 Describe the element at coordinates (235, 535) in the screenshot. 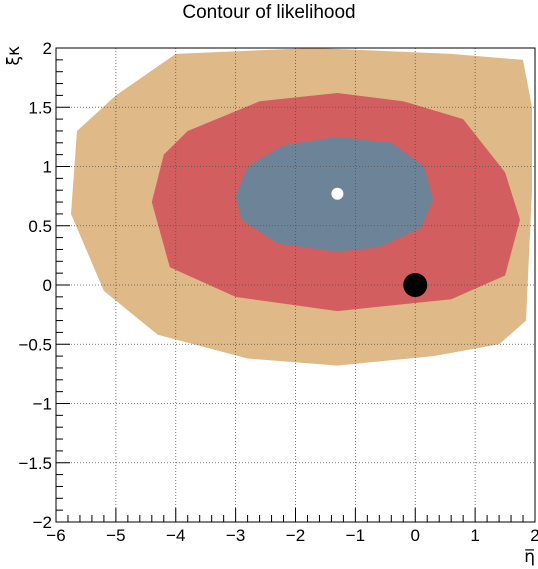

I see `x-tick-label: −3` at that location.